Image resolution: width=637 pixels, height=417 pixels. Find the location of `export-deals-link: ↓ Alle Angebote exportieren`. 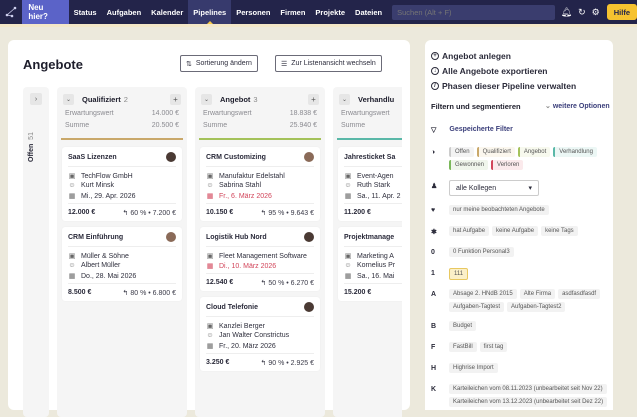

export-deals-link: ↓ Alle Angebote exportieren is located at coordinates (489, 71).